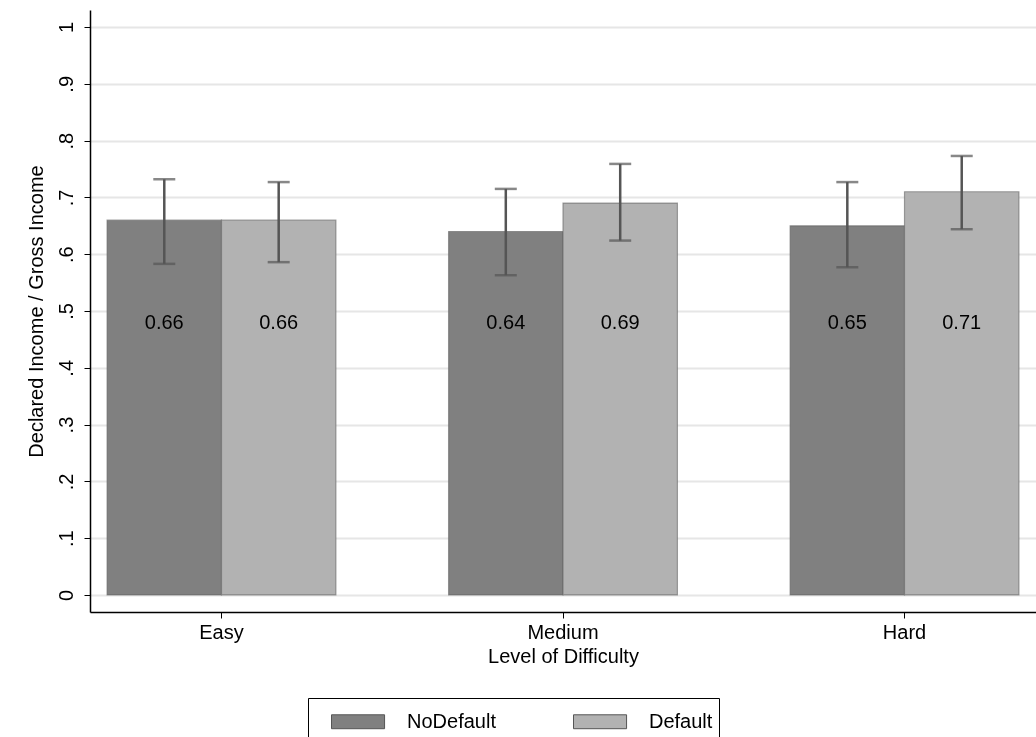 This screenshot has width=1036, height=737. Describe the element at coordinates (904, 631) in the screenshot. I see `x-tick-label: Hard` at that location.